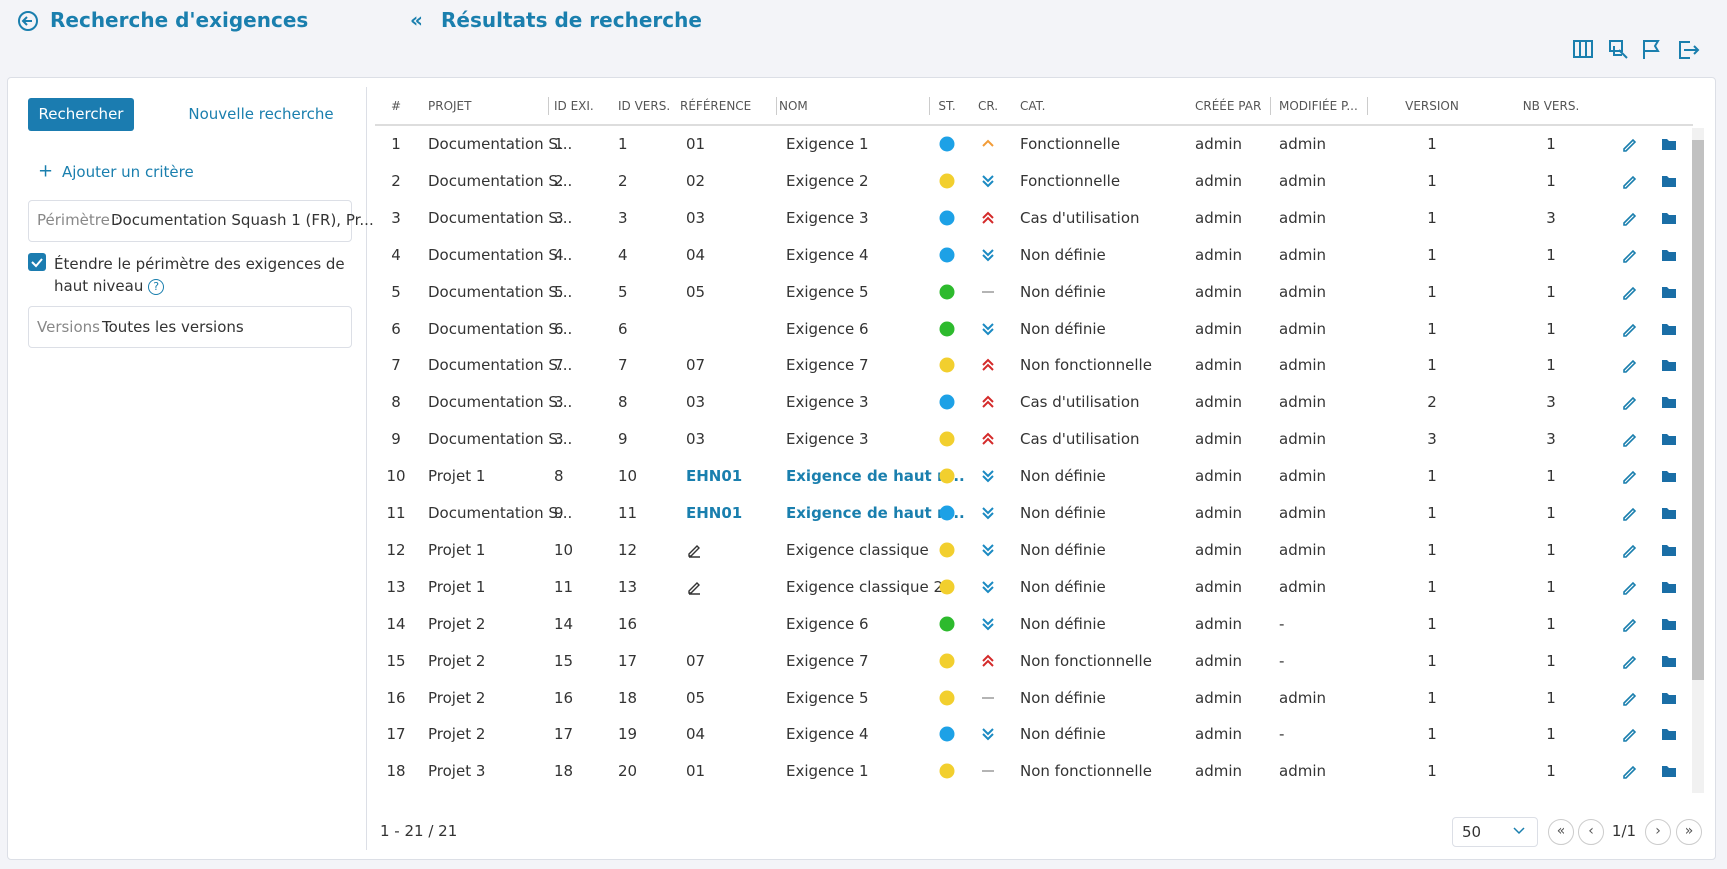  I want to click on first-page: «, so click(1561, 832).